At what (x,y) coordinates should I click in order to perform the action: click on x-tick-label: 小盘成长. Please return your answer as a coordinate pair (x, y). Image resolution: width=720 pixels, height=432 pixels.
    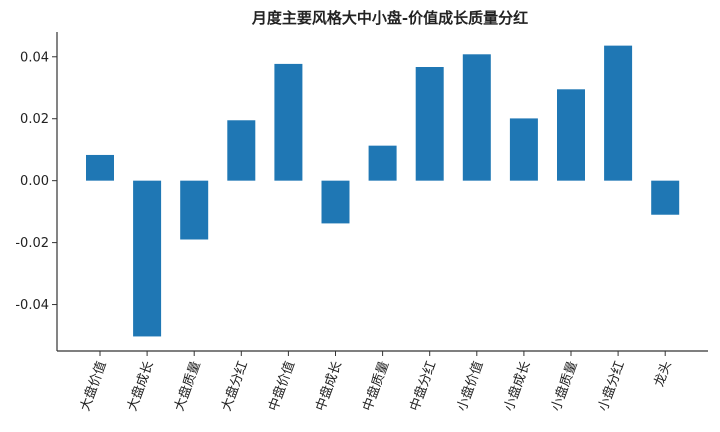
    Looking at the image, I should click on (517, 386).